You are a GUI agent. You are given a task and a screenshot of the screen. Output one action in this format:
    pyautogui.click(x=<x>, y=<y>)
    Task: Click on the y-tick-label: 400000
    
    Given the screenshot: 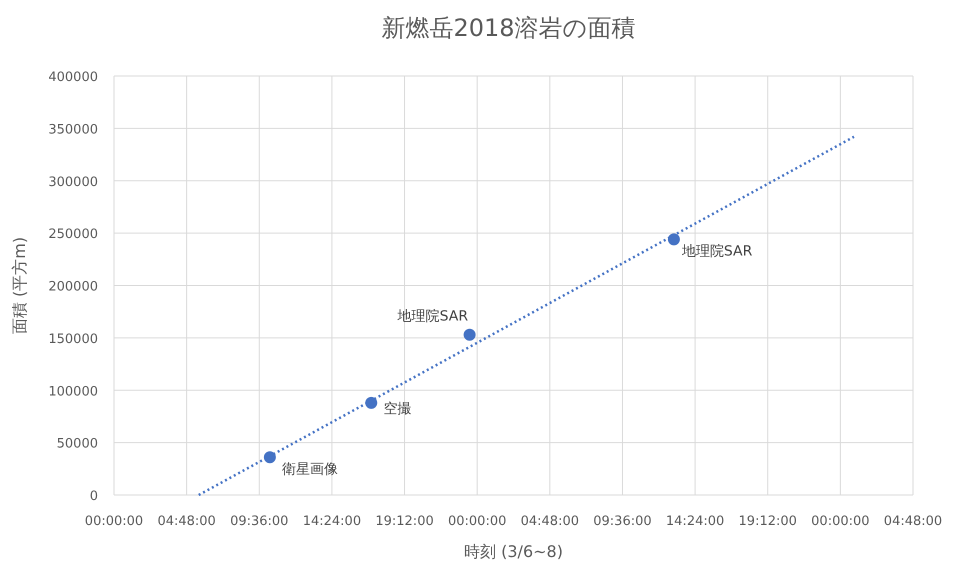 What is the action you would take?
    pyautogui.click(x=73, y=77)
    